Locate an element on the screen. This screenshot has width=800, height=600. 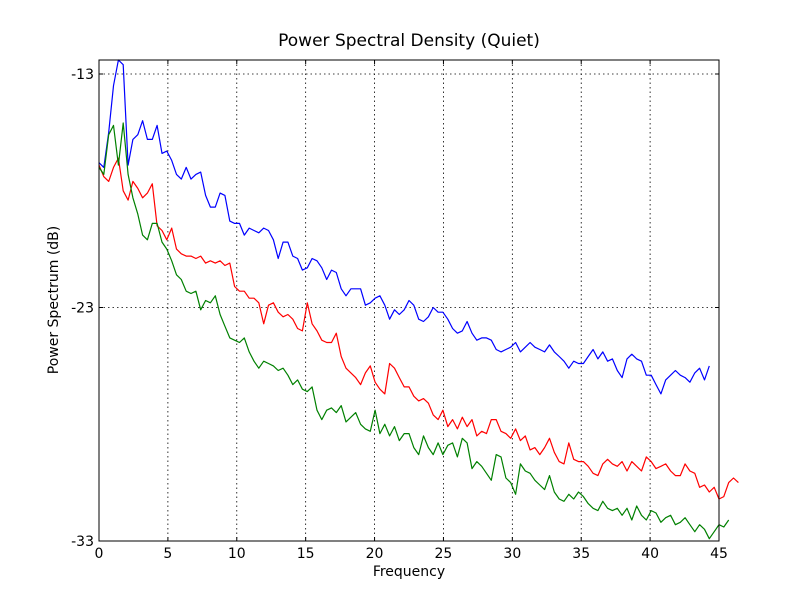
x-tick-label: 25 is located at coordinates (444, 554).